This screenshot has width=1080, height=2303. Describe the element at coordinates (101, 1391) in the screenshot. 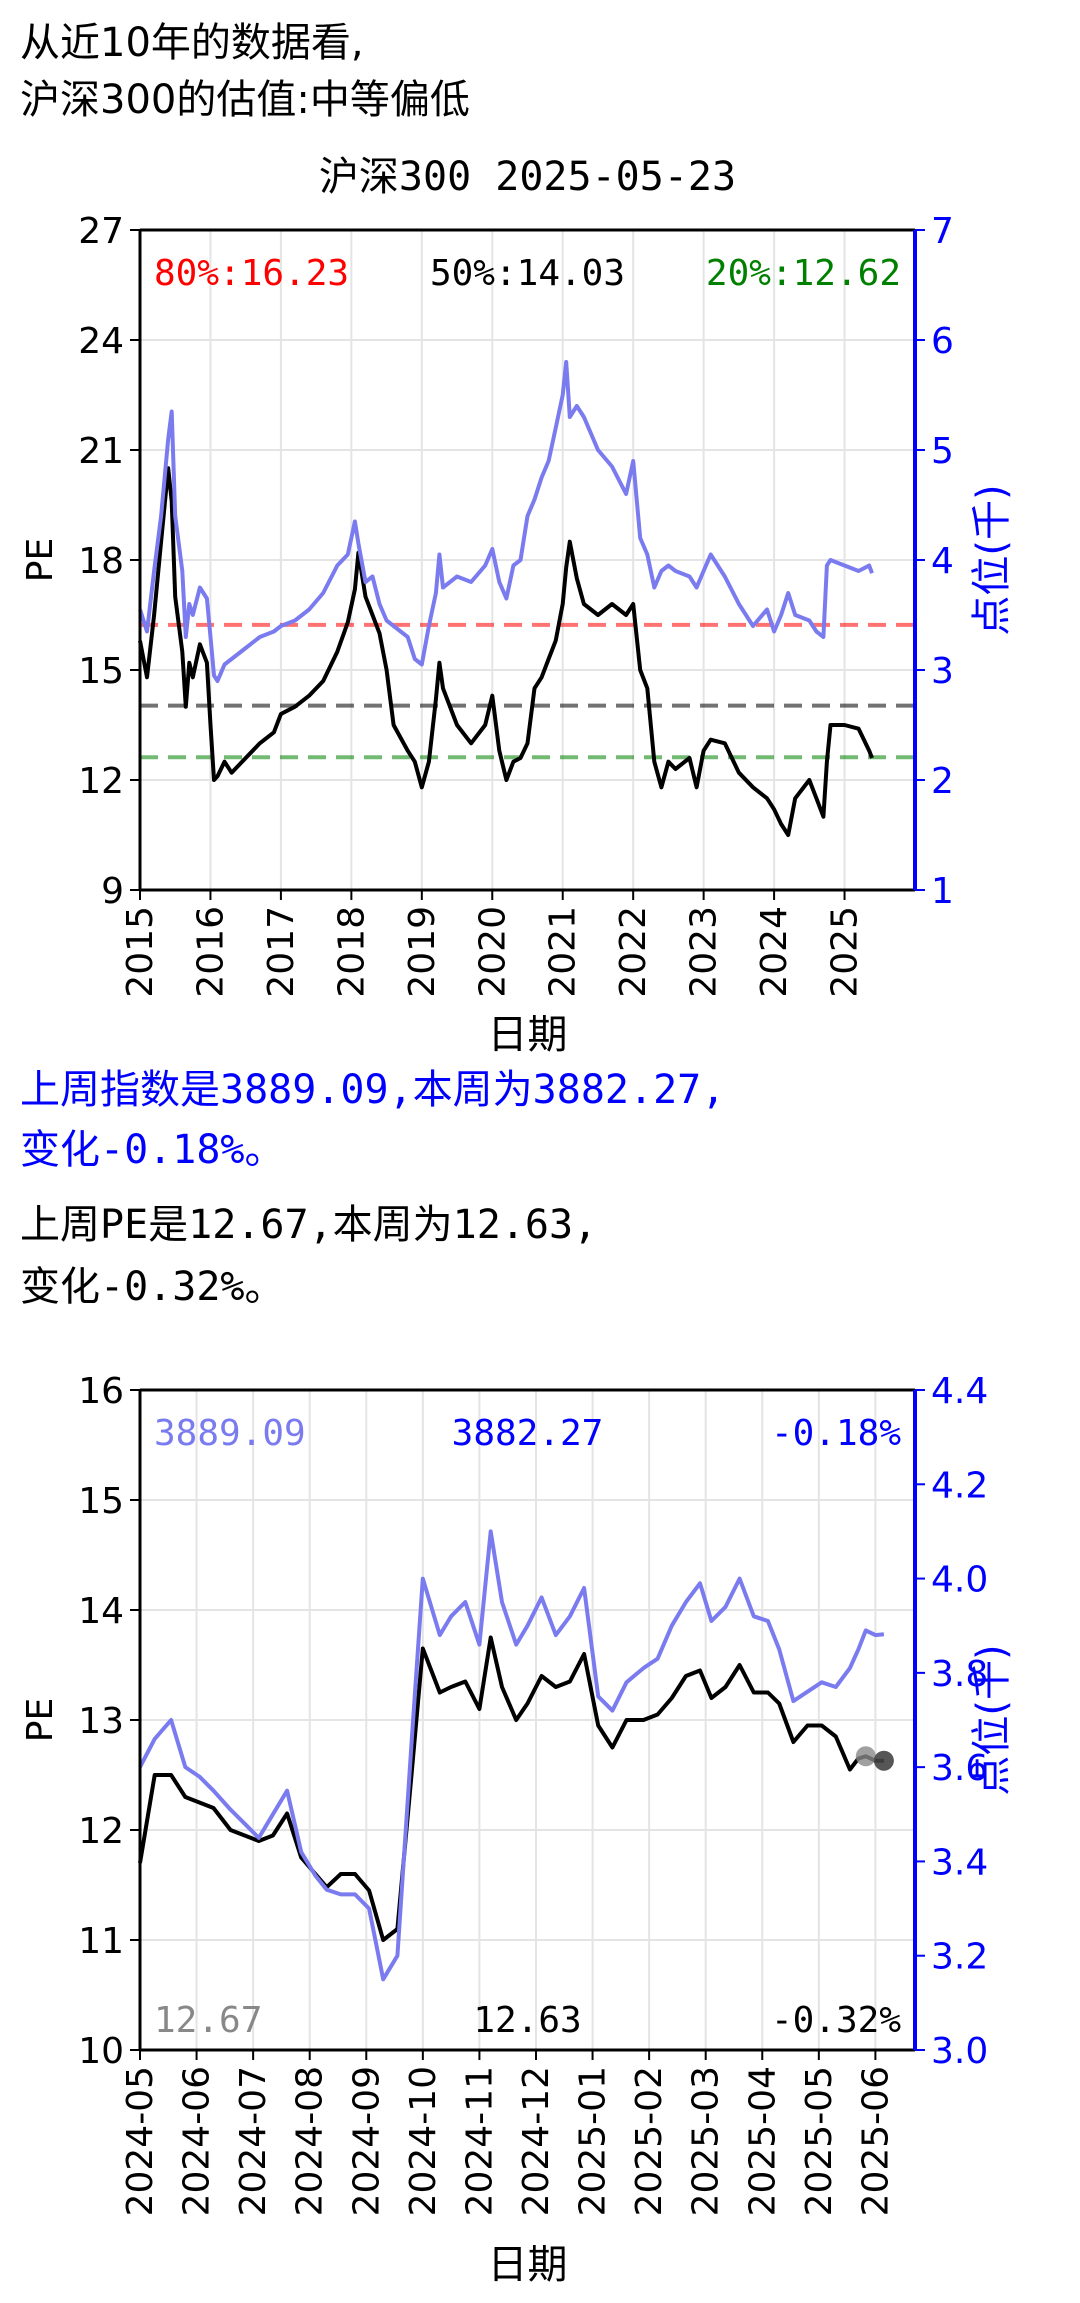

I see `chart2-y-tick-label: 16` at that location.